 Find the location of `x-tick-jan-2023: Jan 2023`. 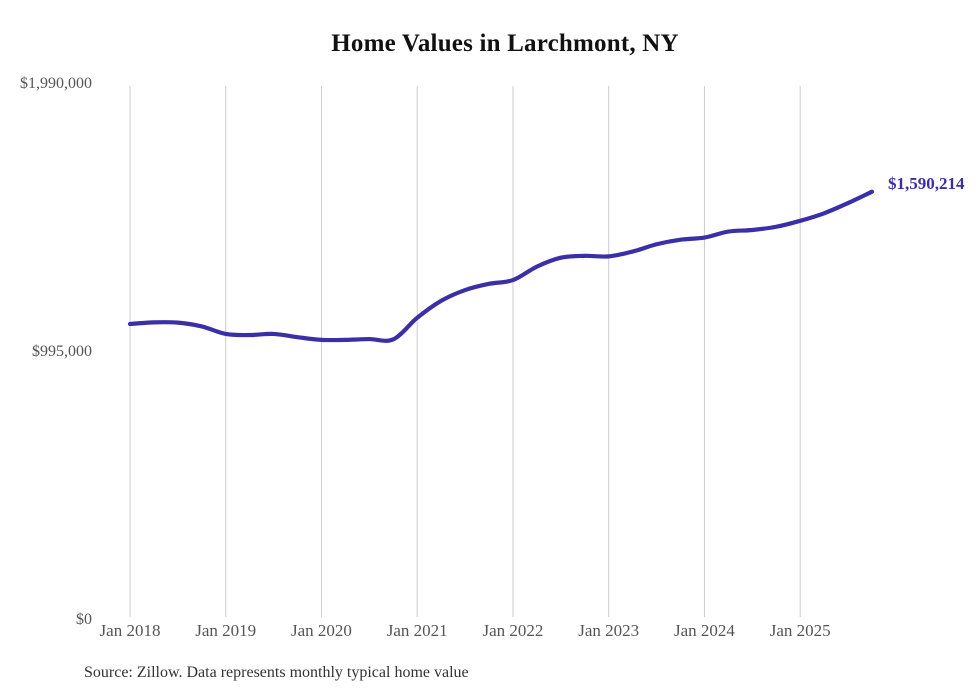

x-tick-jan-2023: Jan 2023 is located at coordinates (609, 630).